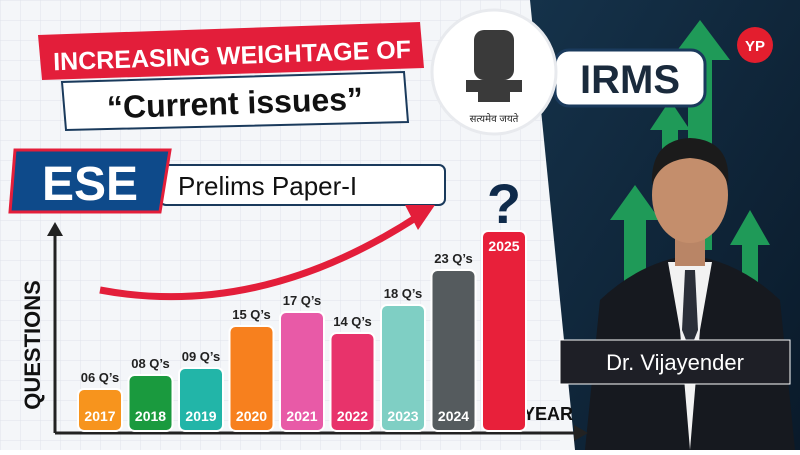 The width and height of the screenshot is (800, 455). Describe the element at coordinates (420, 217) in the screenshot. I see `trend-arrowhead` at that location.